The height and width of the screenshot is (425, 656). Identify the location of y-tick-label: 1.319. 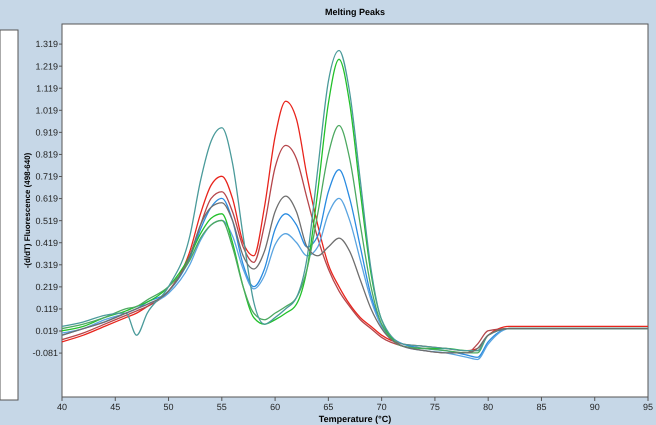
(46, 44).